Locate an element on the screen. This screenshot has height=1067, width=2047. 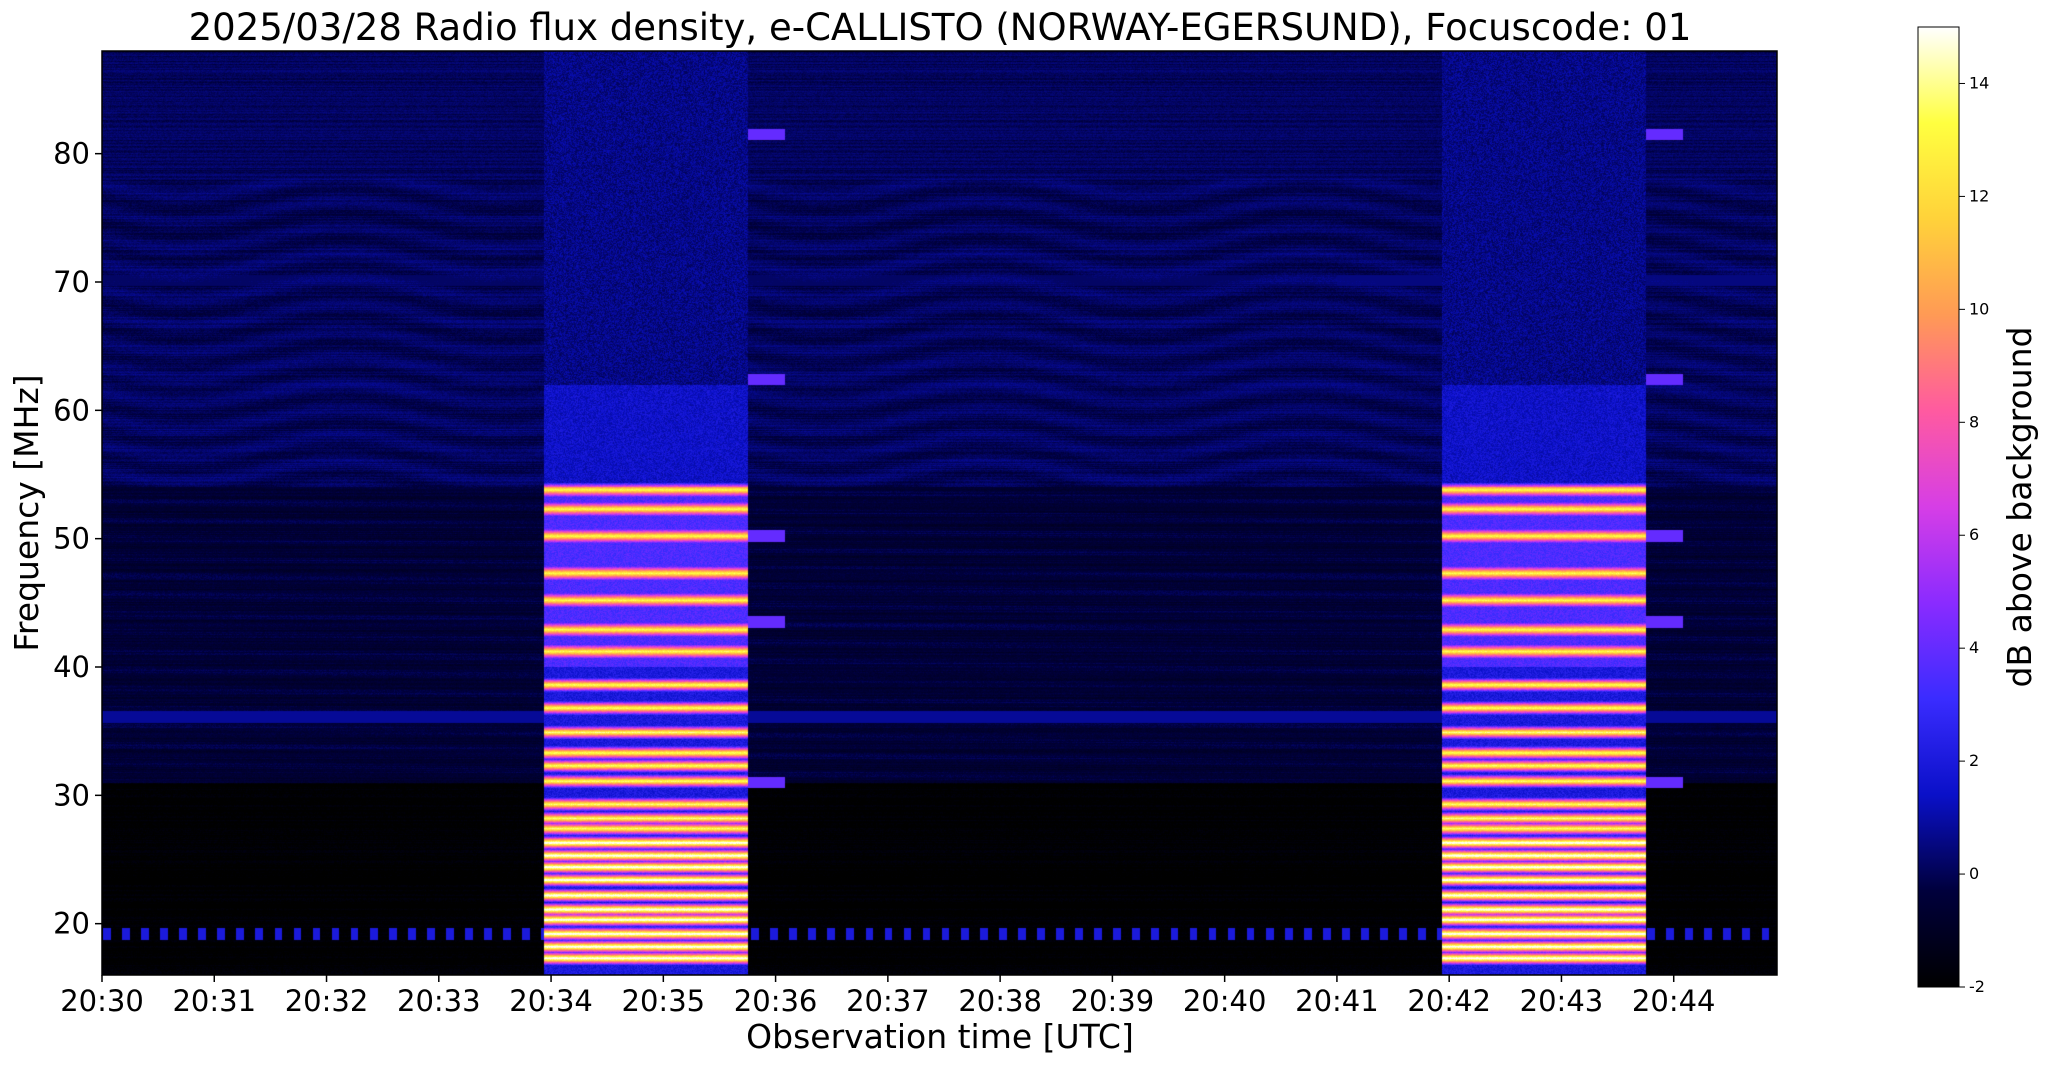
x-tick-label: 20:32 is located at coordinates (327, 1001).